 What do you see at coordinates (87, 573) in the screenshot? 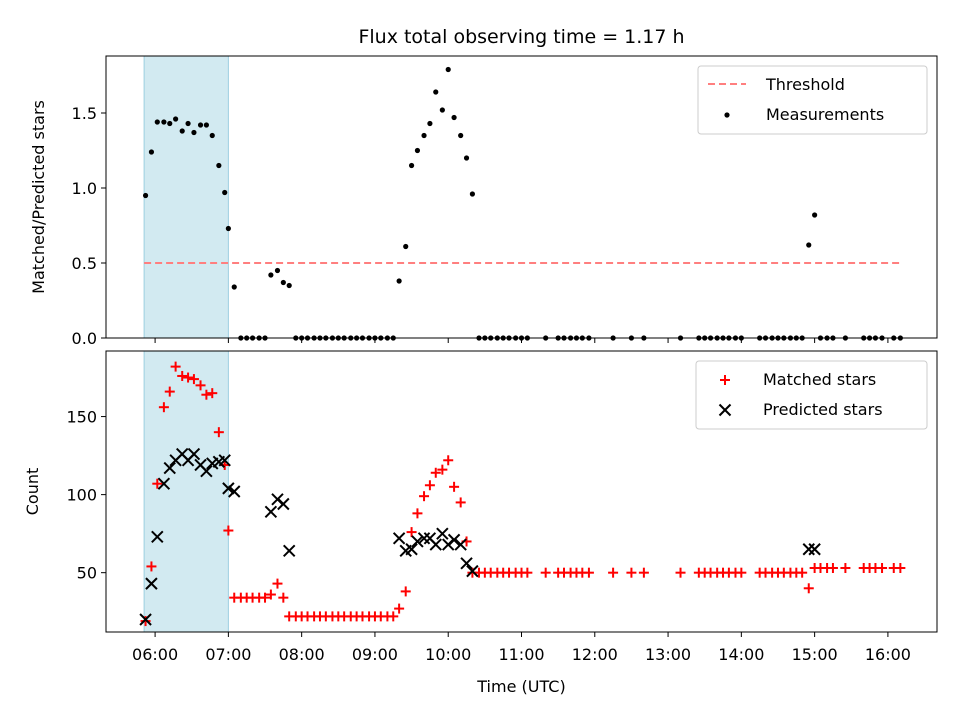
I see `y-tick-label: 50` at bounding box center [87, 573].